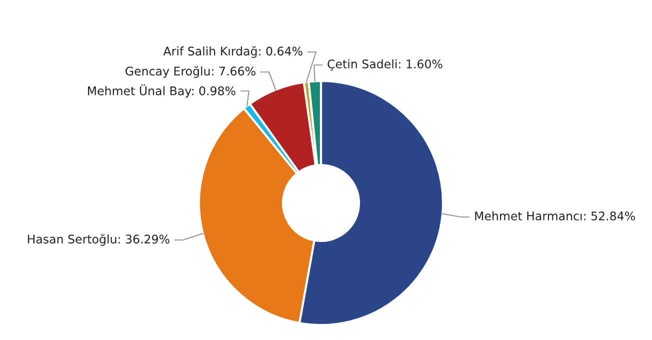 This screenshot has width=652, height=340. I want to click on slice-label: Çetin Sadeli: 1.60%, so click(385, 65).